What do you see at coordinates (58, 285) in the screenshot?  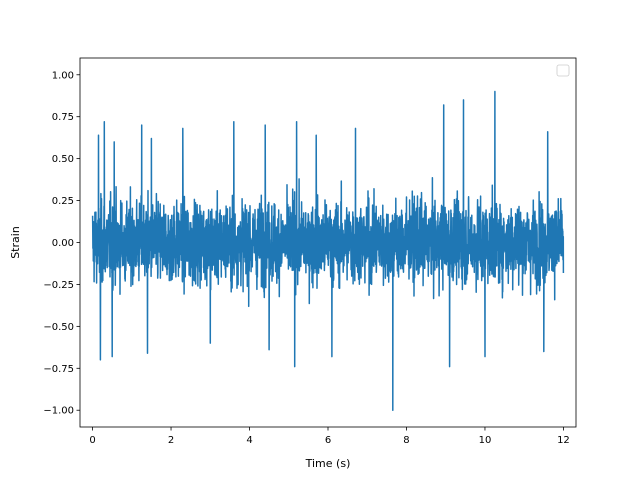 I see `y-tick-label: −0.25` at bounding box center [58, 285].